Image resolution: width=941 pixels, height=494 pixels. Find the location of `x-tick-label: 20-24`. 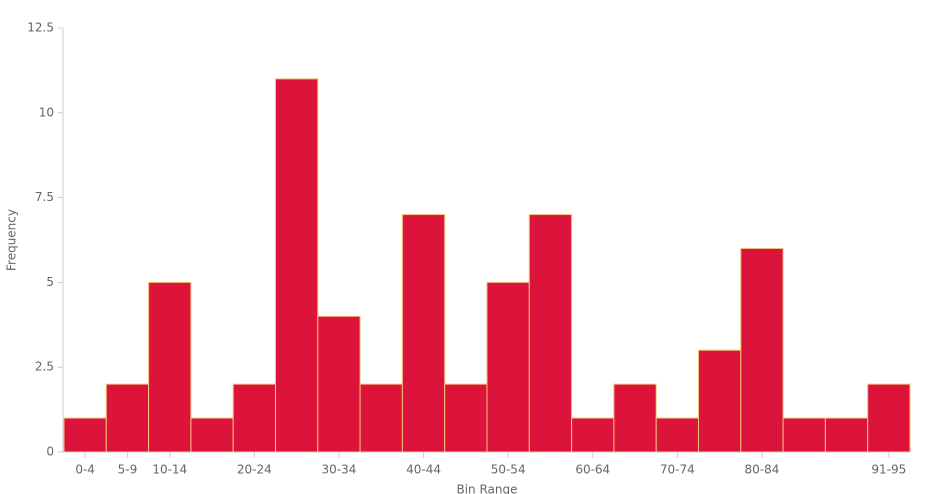

x-tick-label: 20-24 is located at coordinates (254, 470).